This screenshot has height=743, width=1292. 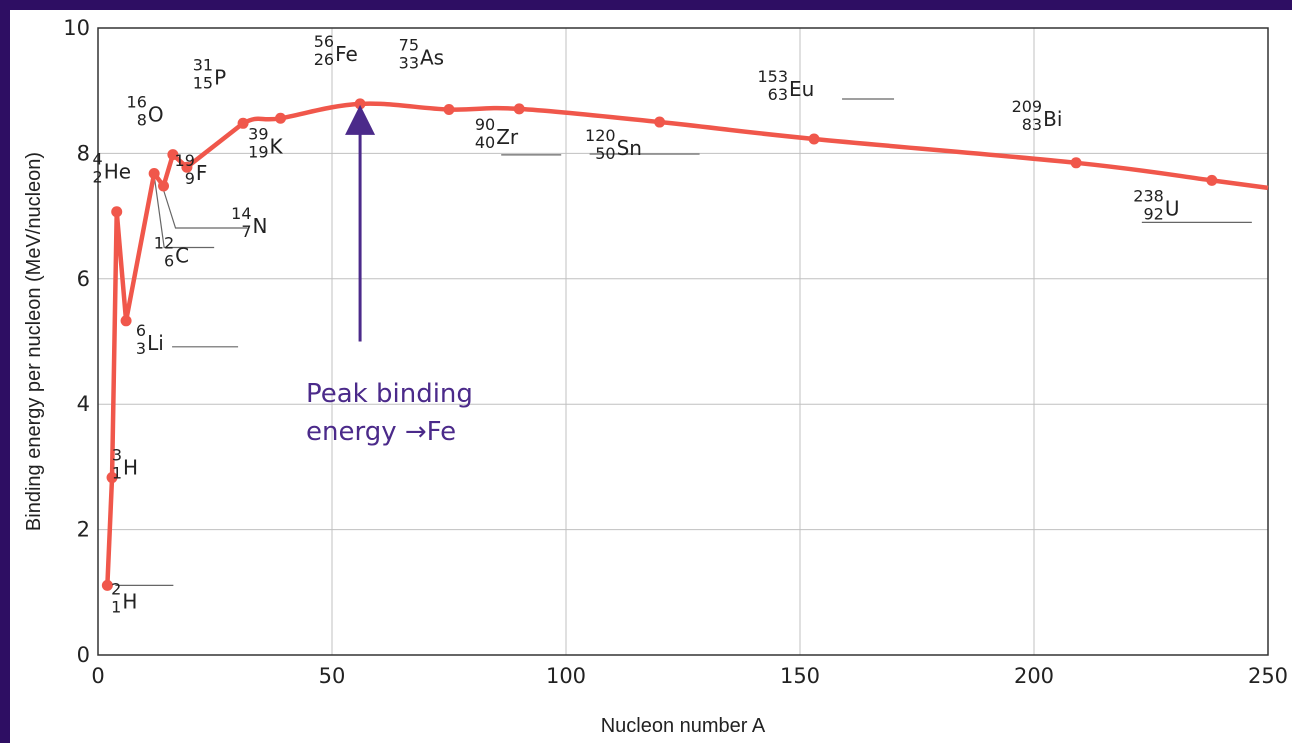 I want to click on x-tick-label: 200, so click(x=1034, y=676).